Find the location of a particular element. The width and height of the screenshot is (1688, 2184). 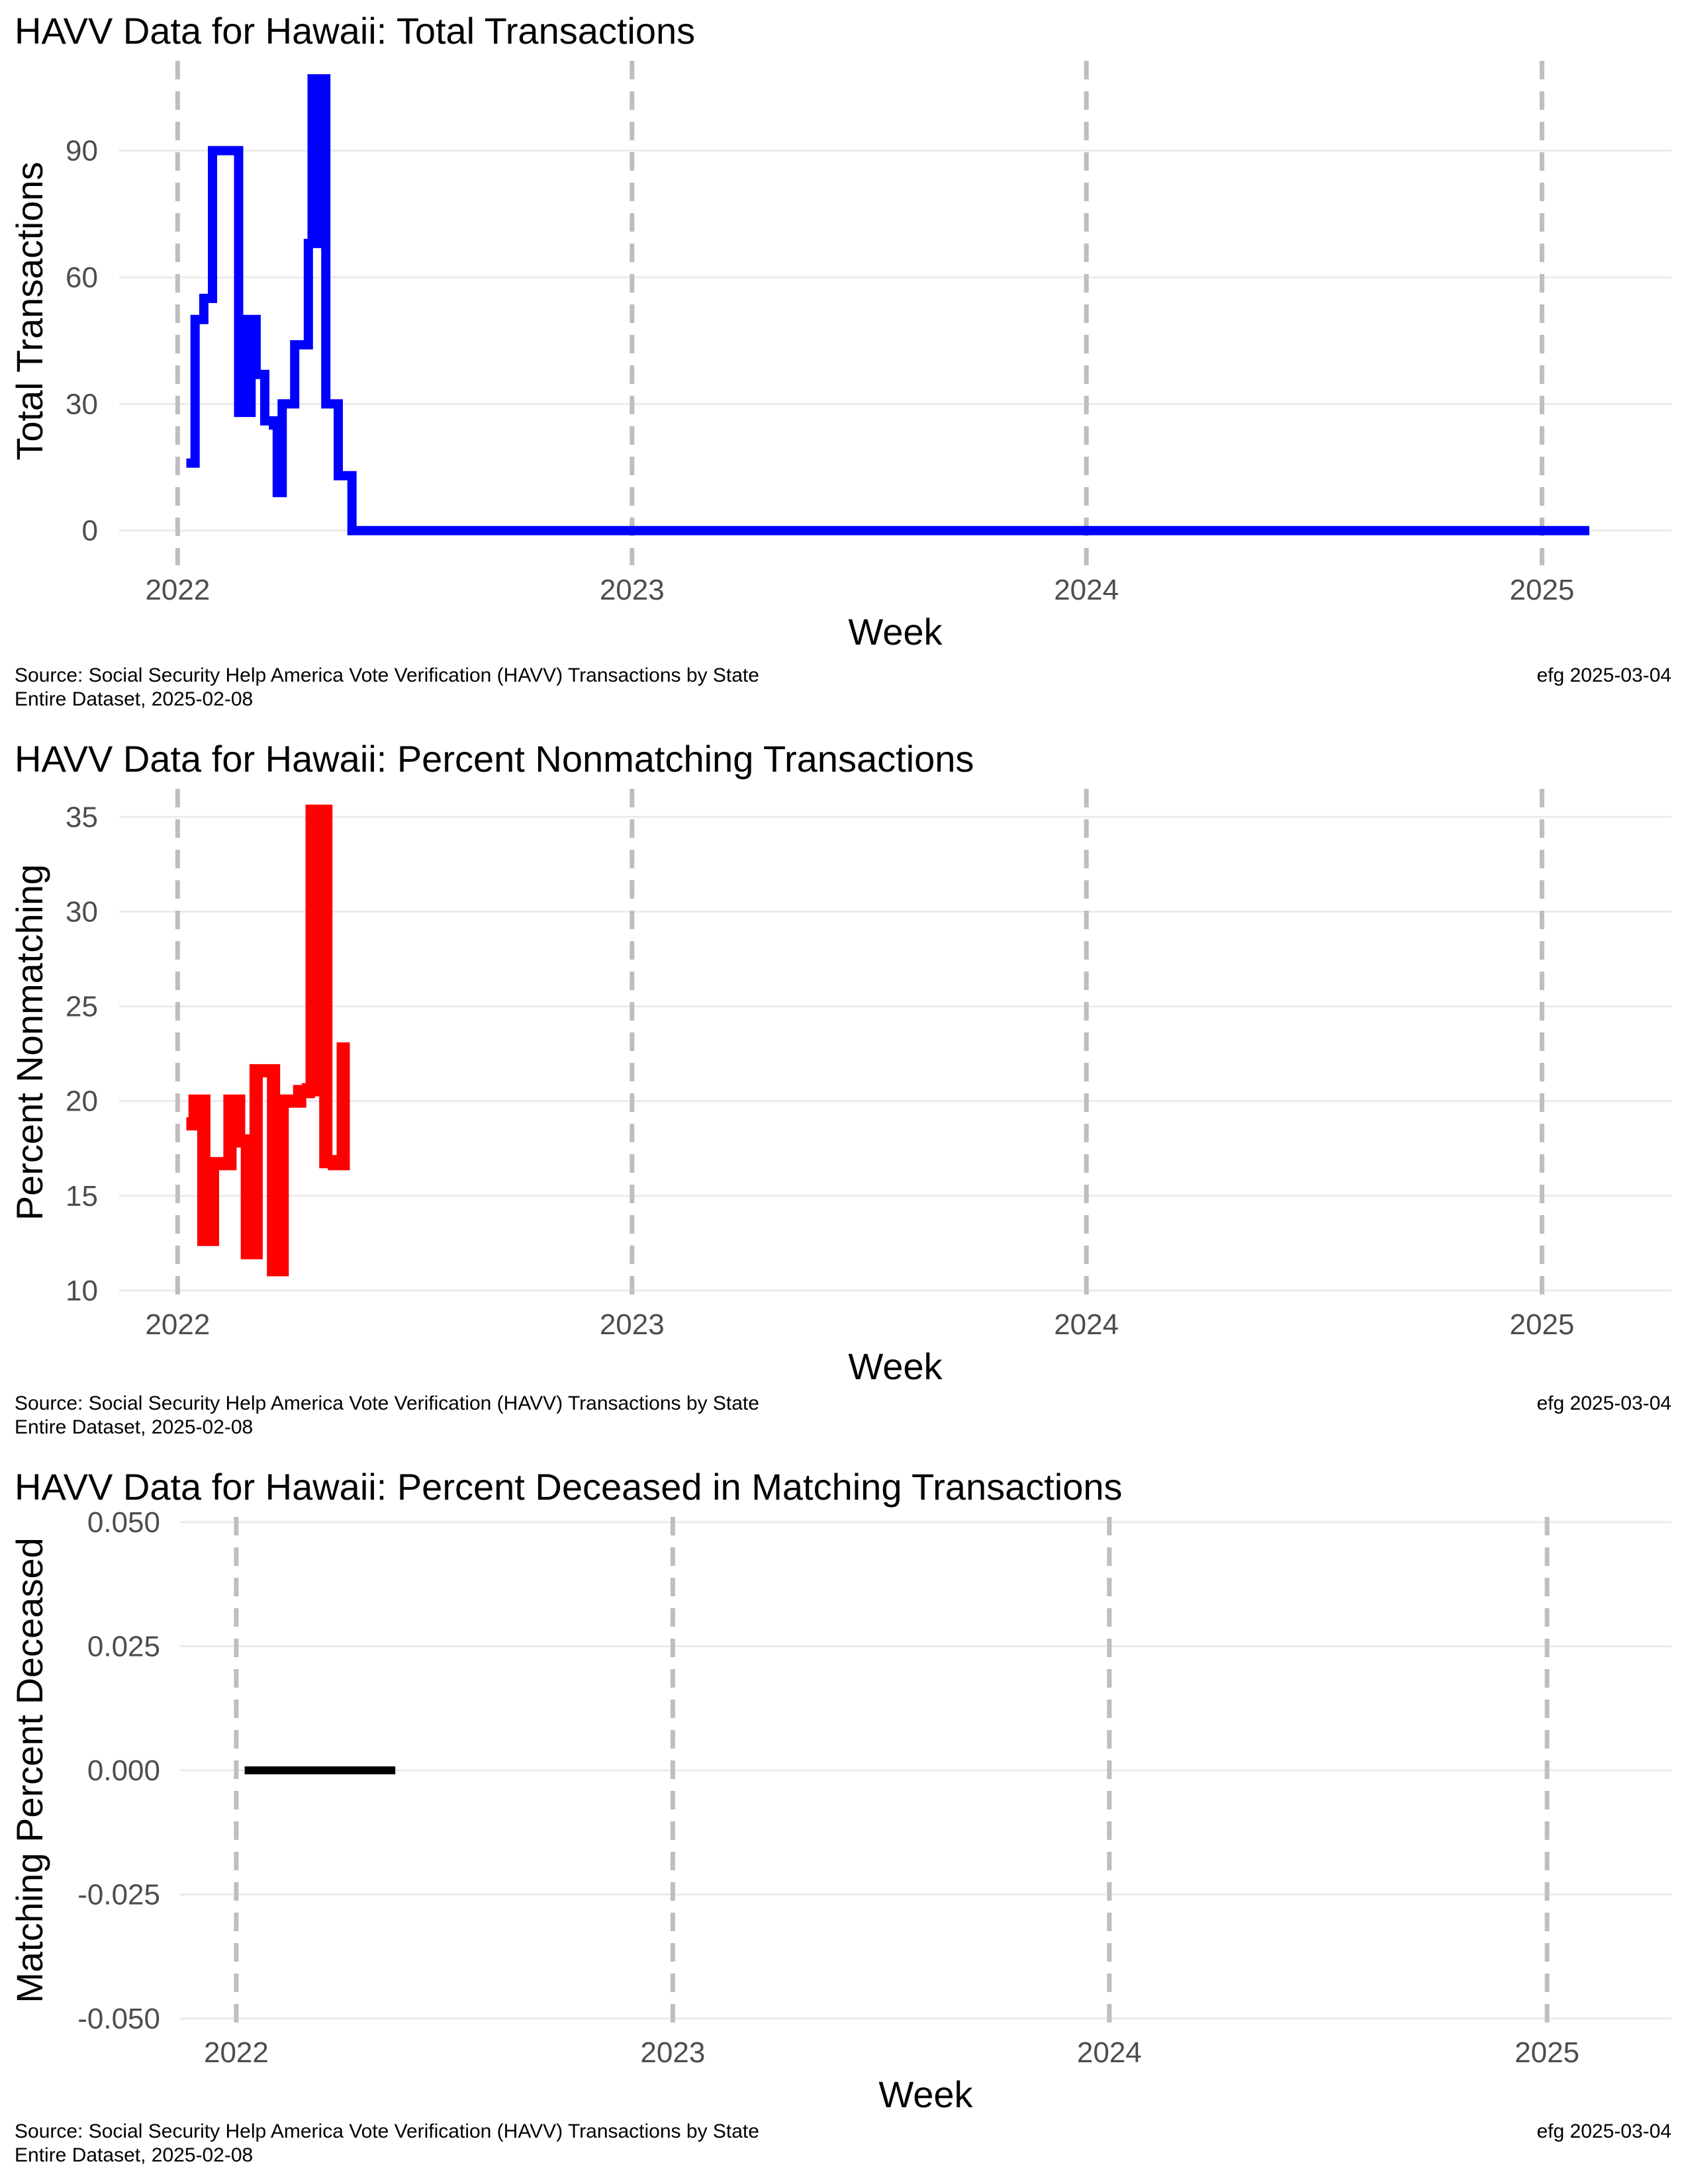

y-tick-label: -0.025 is located at coordinates (118, 1895).